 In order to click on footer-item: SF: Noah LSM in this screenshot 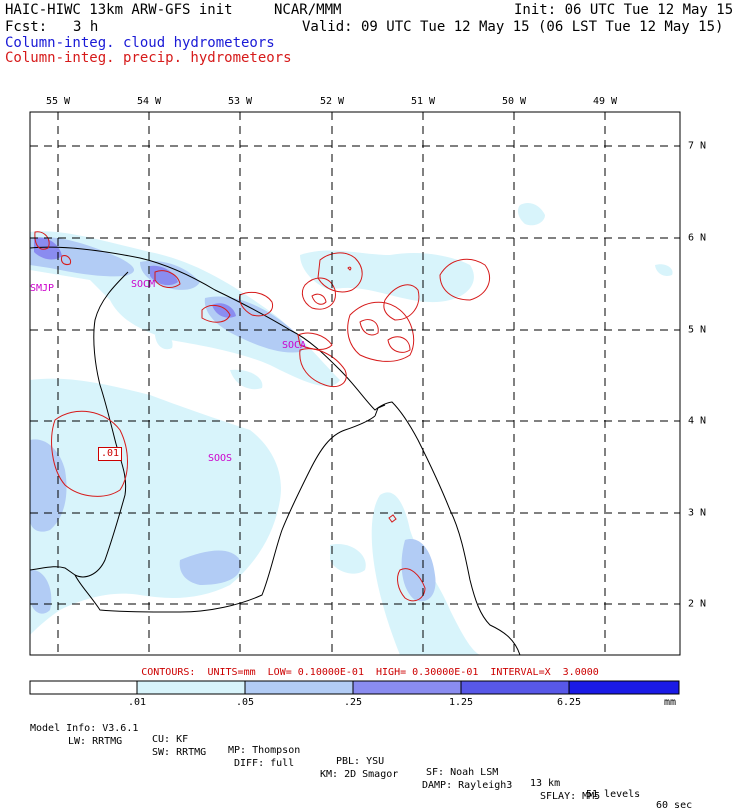, I will do `click(462, 772)`.